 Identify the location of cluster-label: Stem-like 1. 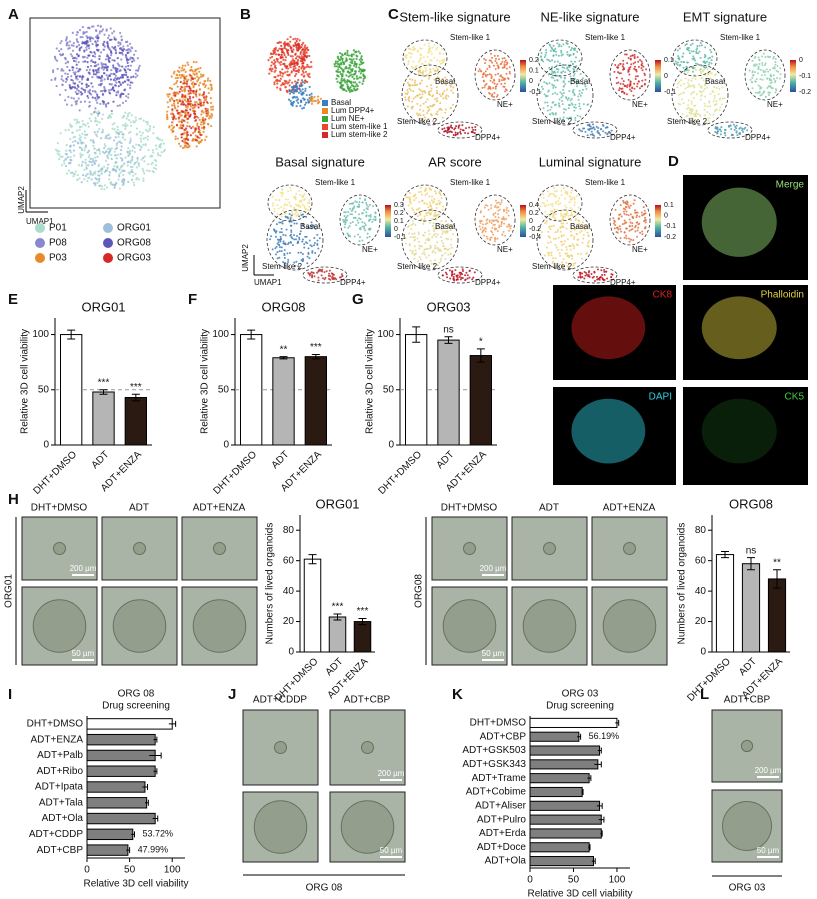
(605, 182).